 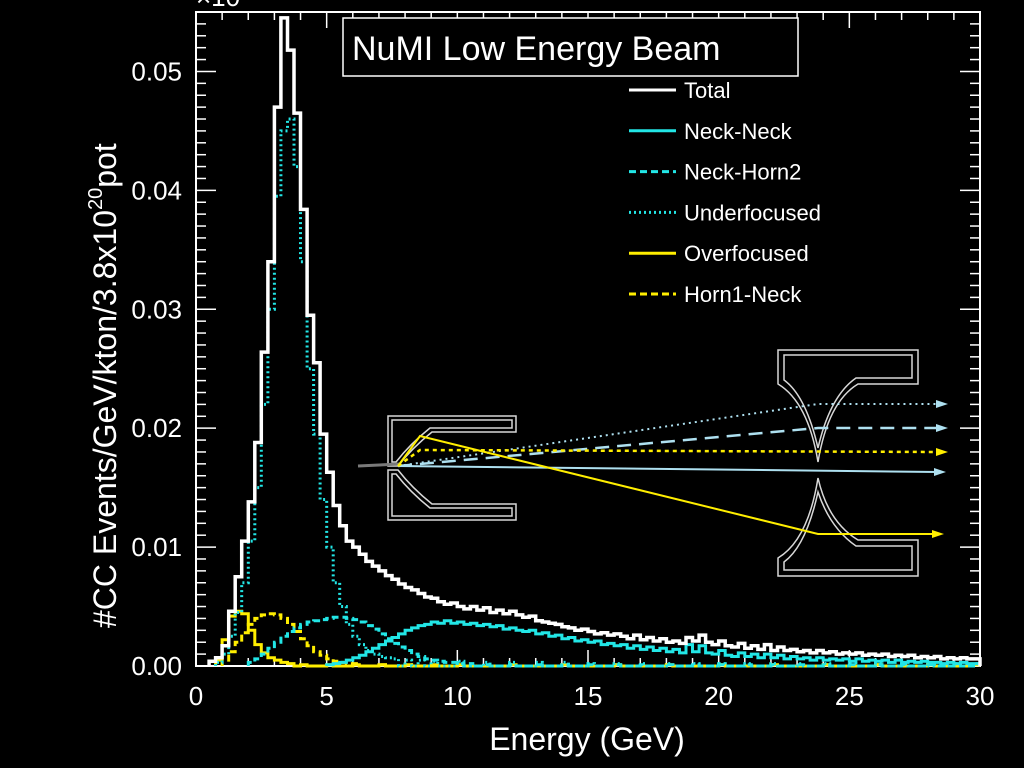 What do you see at coordinates (738, 131) in the screenshot?
I see `legend-label: Neck-Neck` at bounding box center [738, 131].